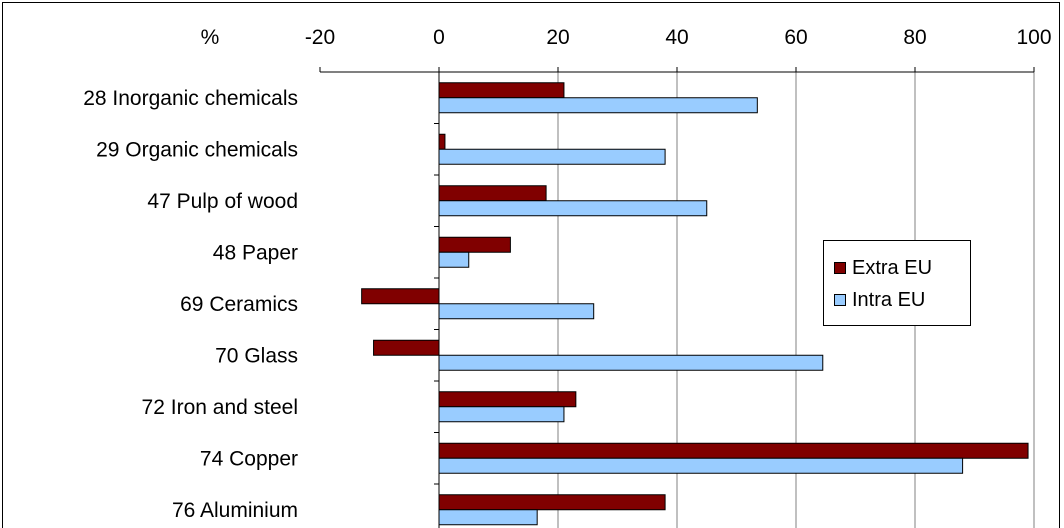 The height and width of the screenshot is (528, 1064). I want to click on legend-item-intra-eu: Intra EU, so click(879, 300).